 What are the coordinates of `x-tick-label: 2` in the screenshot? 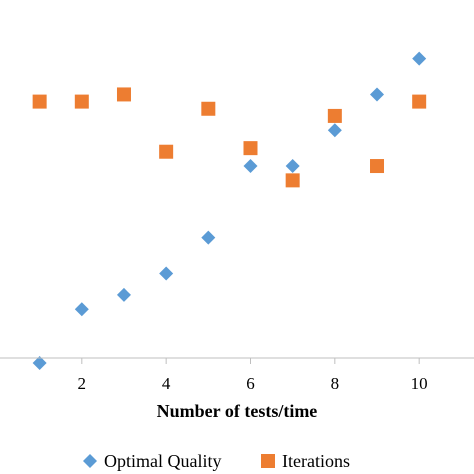 It's located at (82, 383).